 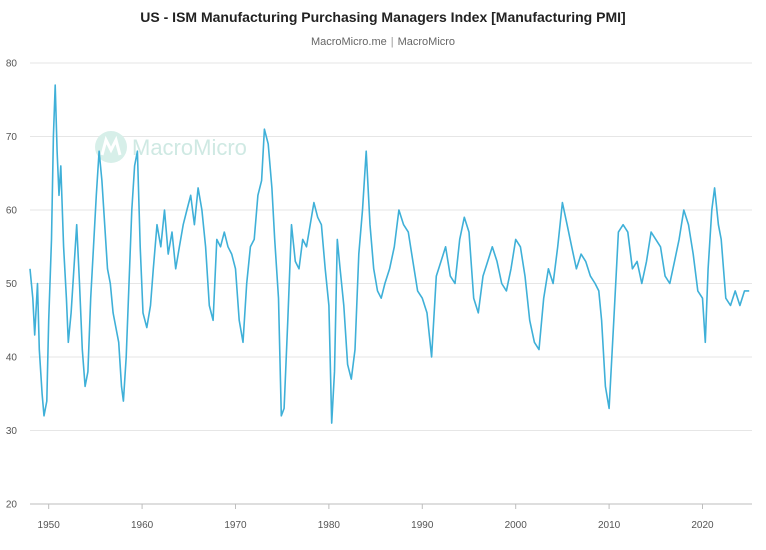 I want to click on watermark: MacroMicro, so click(x=171, y=147).